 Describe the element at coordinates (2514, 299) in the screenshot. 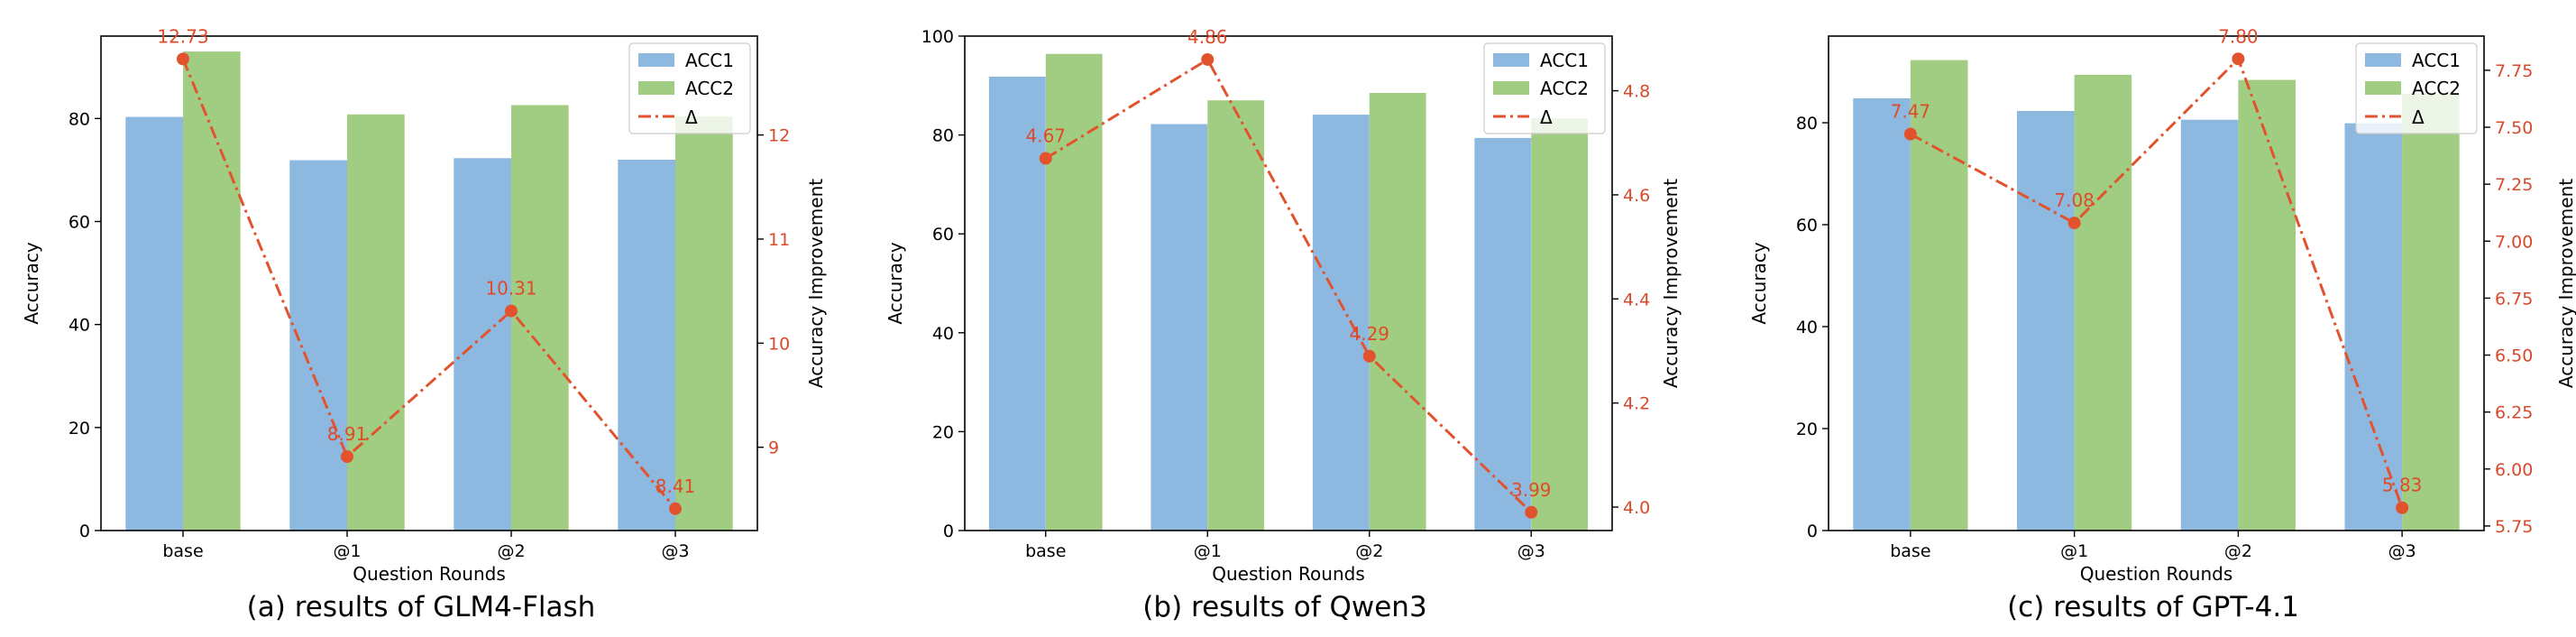

I see `y2-tick-label: 6.75` at that location.